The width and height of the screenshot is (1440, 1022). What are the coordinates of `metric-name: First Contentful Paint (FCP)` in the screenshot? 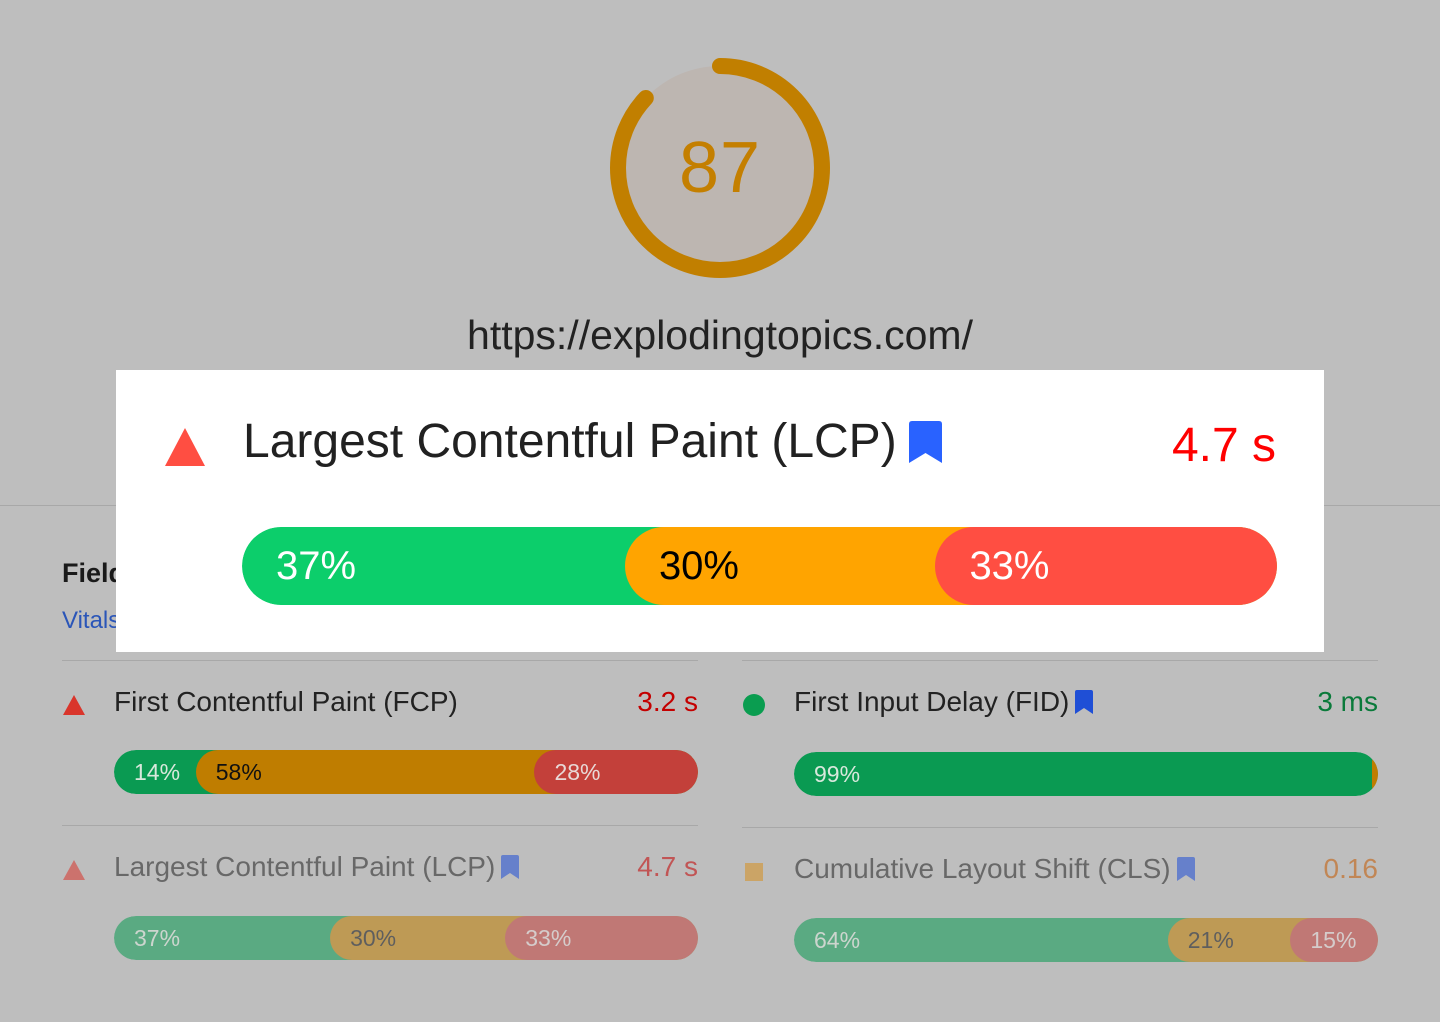 It's located at (286, 701).